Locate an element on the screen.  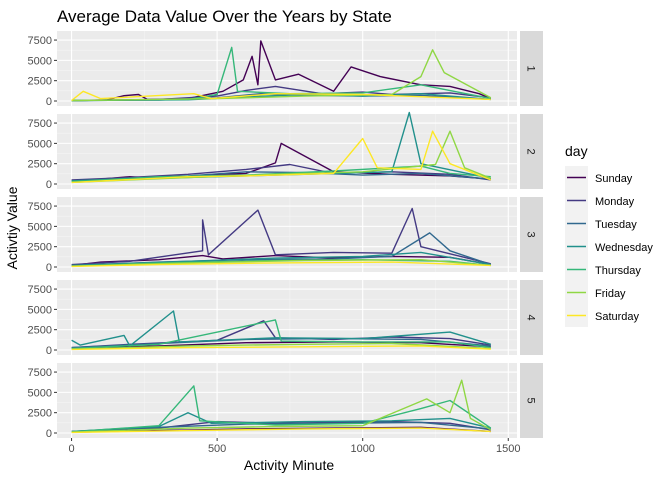
facet-strip-label: 1 is located at coordinates (531, 68).